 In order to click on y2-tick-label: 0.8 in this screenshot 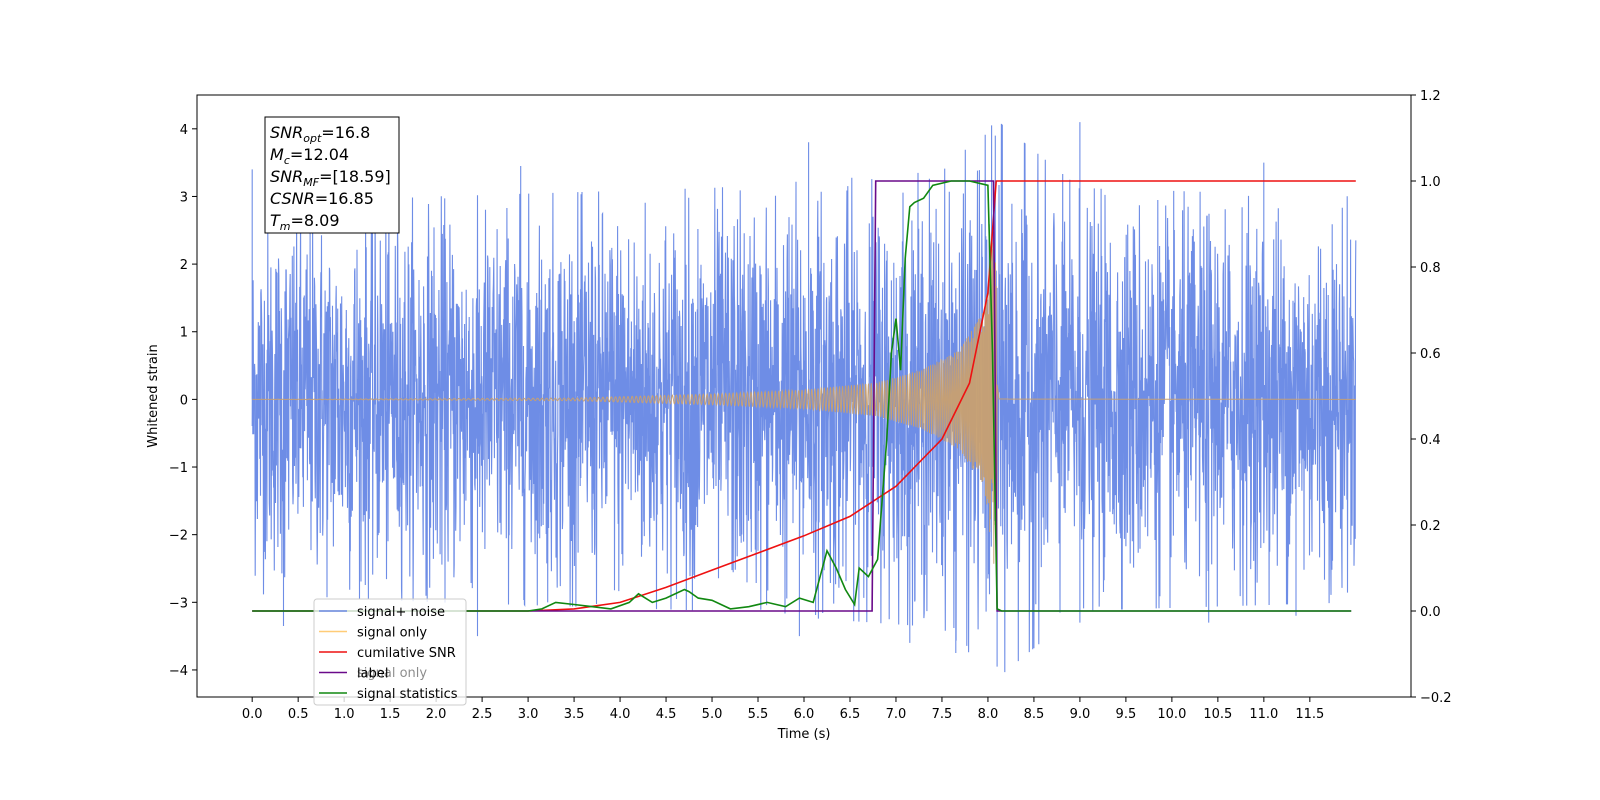, I will do `click(1430, 268)`.